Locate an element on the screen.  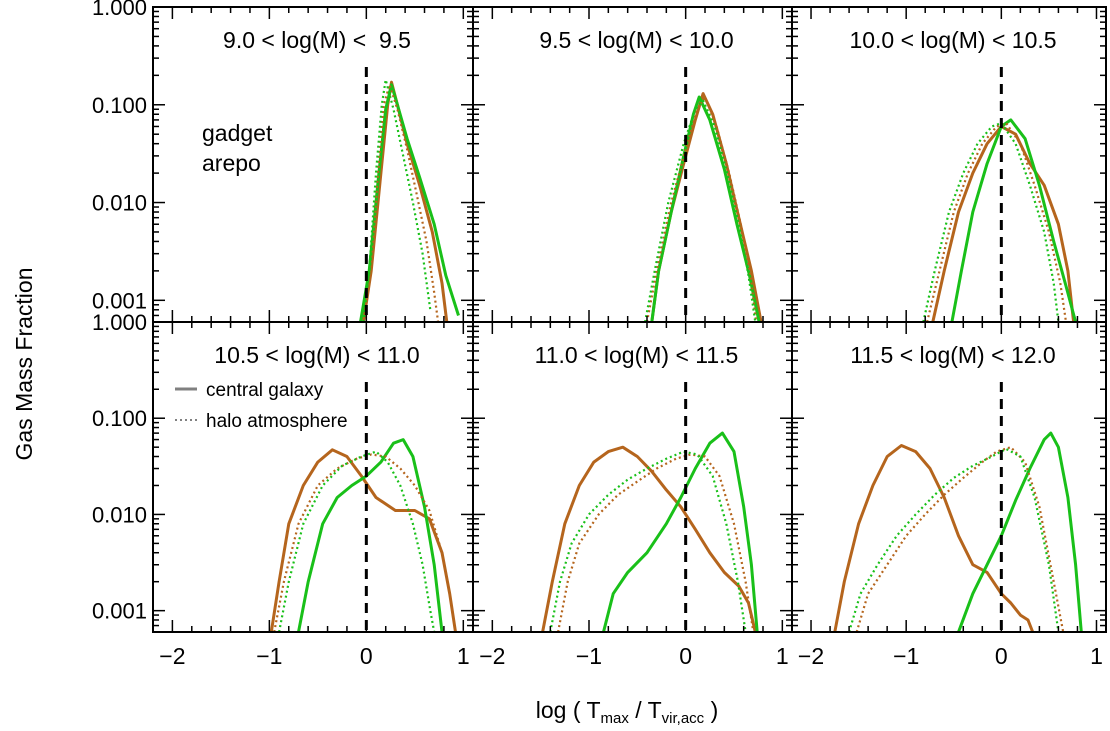
x-axis-label-sub2: vir,acc is located at coordinates (683, 718).